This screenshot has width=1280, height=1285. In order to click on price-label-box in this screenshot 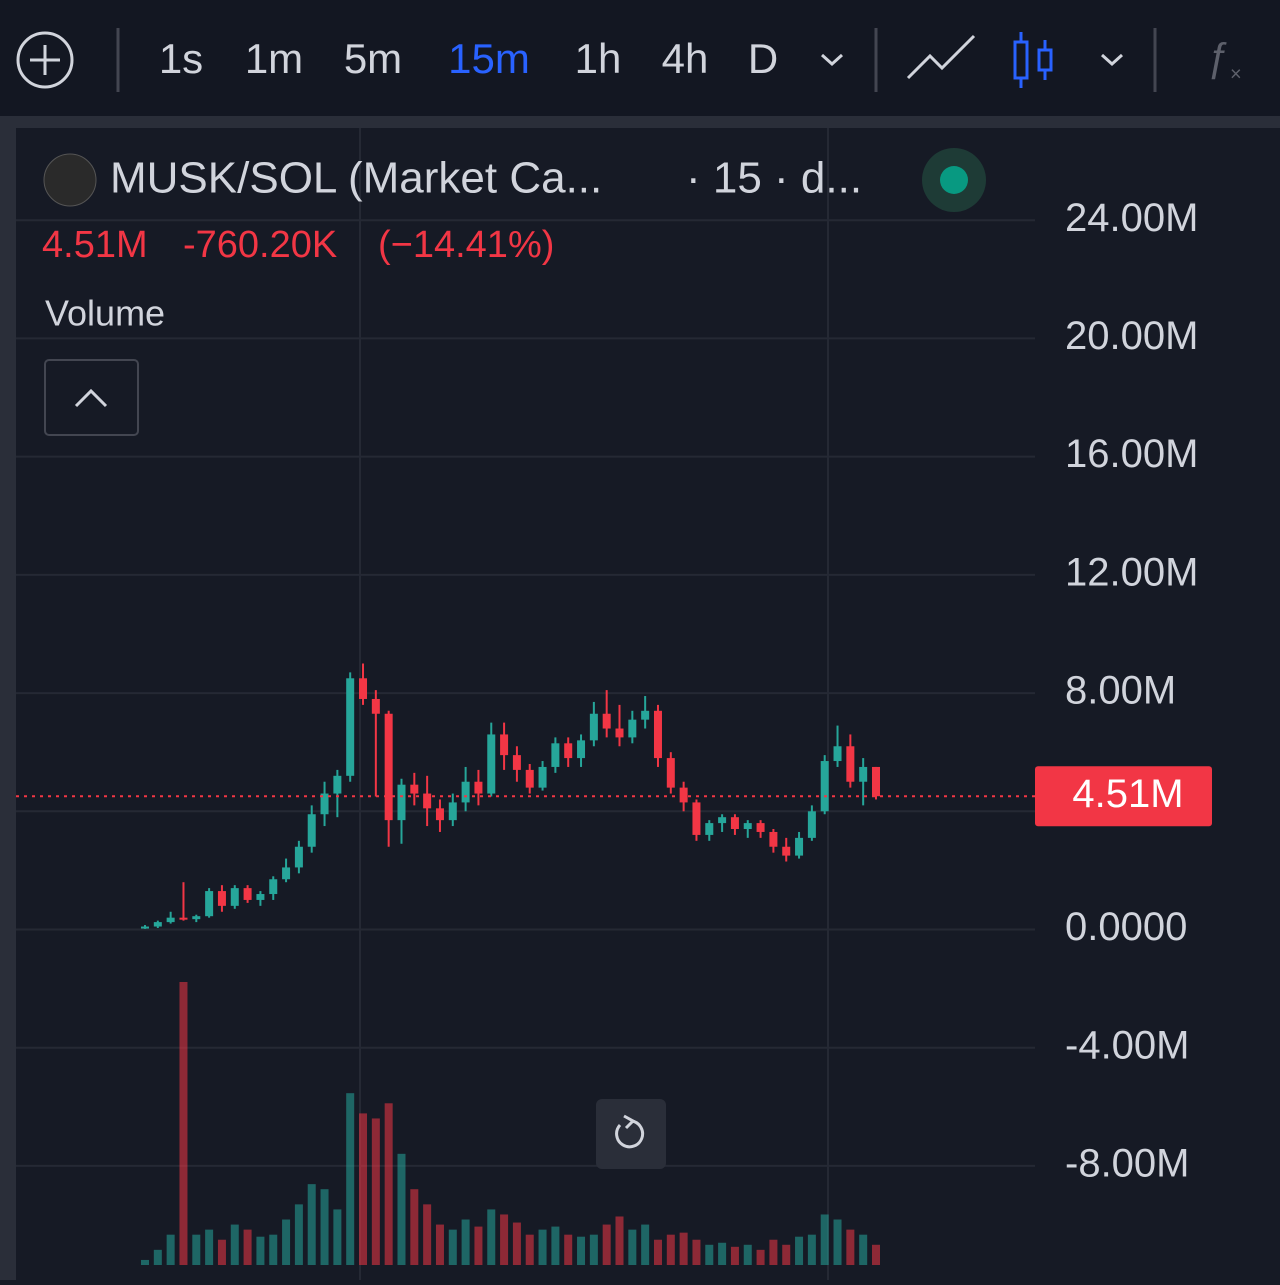, I will do `click(1123, 796)`.